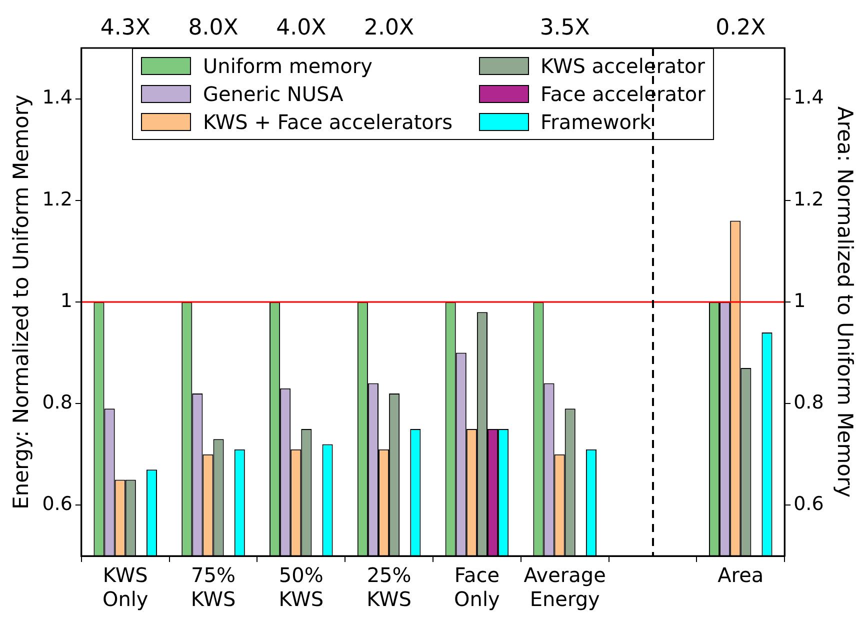 The height and width of the screenshot is (620, 866). Describe the element at coordinates (125, 28) in the screenshot. I see `text: 4.3X` at that location.